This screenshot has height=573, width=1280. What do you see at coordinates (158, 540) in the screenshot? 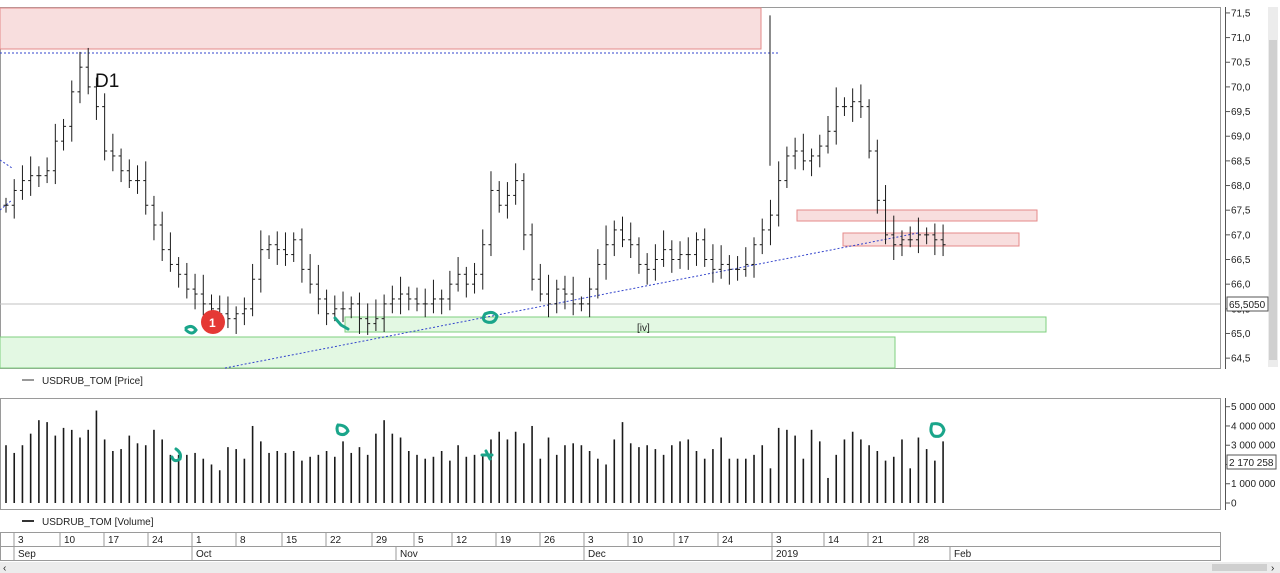
I see `day-label: 24` at bounding box center [158, 540].